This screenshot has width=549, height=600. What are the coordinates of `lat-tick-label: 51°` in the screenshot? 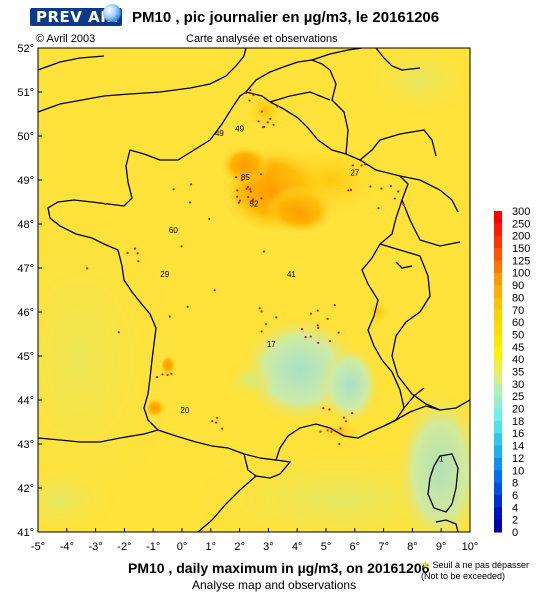 It's located at (25, 93).